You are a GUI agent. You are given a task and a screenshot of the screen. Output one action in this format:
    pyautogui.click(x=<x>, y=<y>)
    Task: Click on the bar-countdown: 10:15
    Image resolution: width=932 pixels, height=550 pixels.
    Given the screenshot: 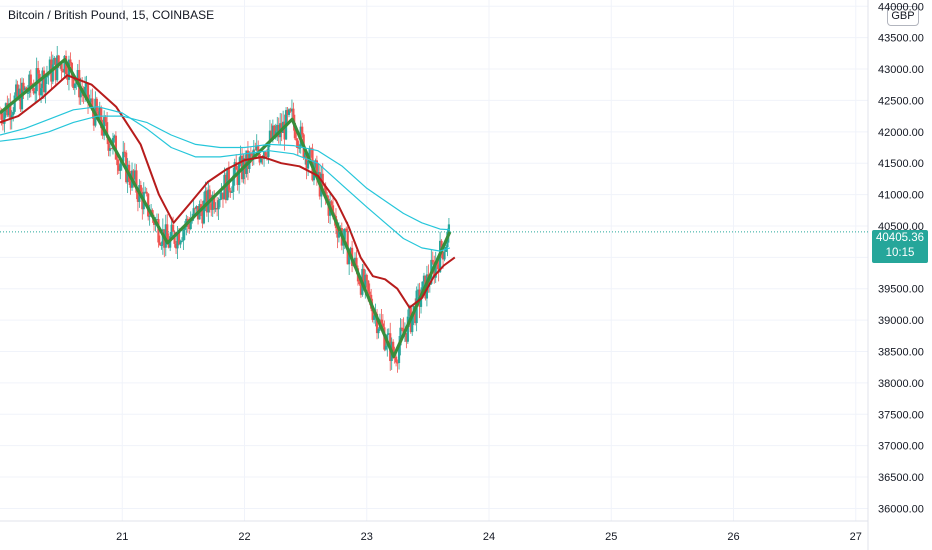 What is the action you would take?
    pyautogui.click(x=900, y=253)
    